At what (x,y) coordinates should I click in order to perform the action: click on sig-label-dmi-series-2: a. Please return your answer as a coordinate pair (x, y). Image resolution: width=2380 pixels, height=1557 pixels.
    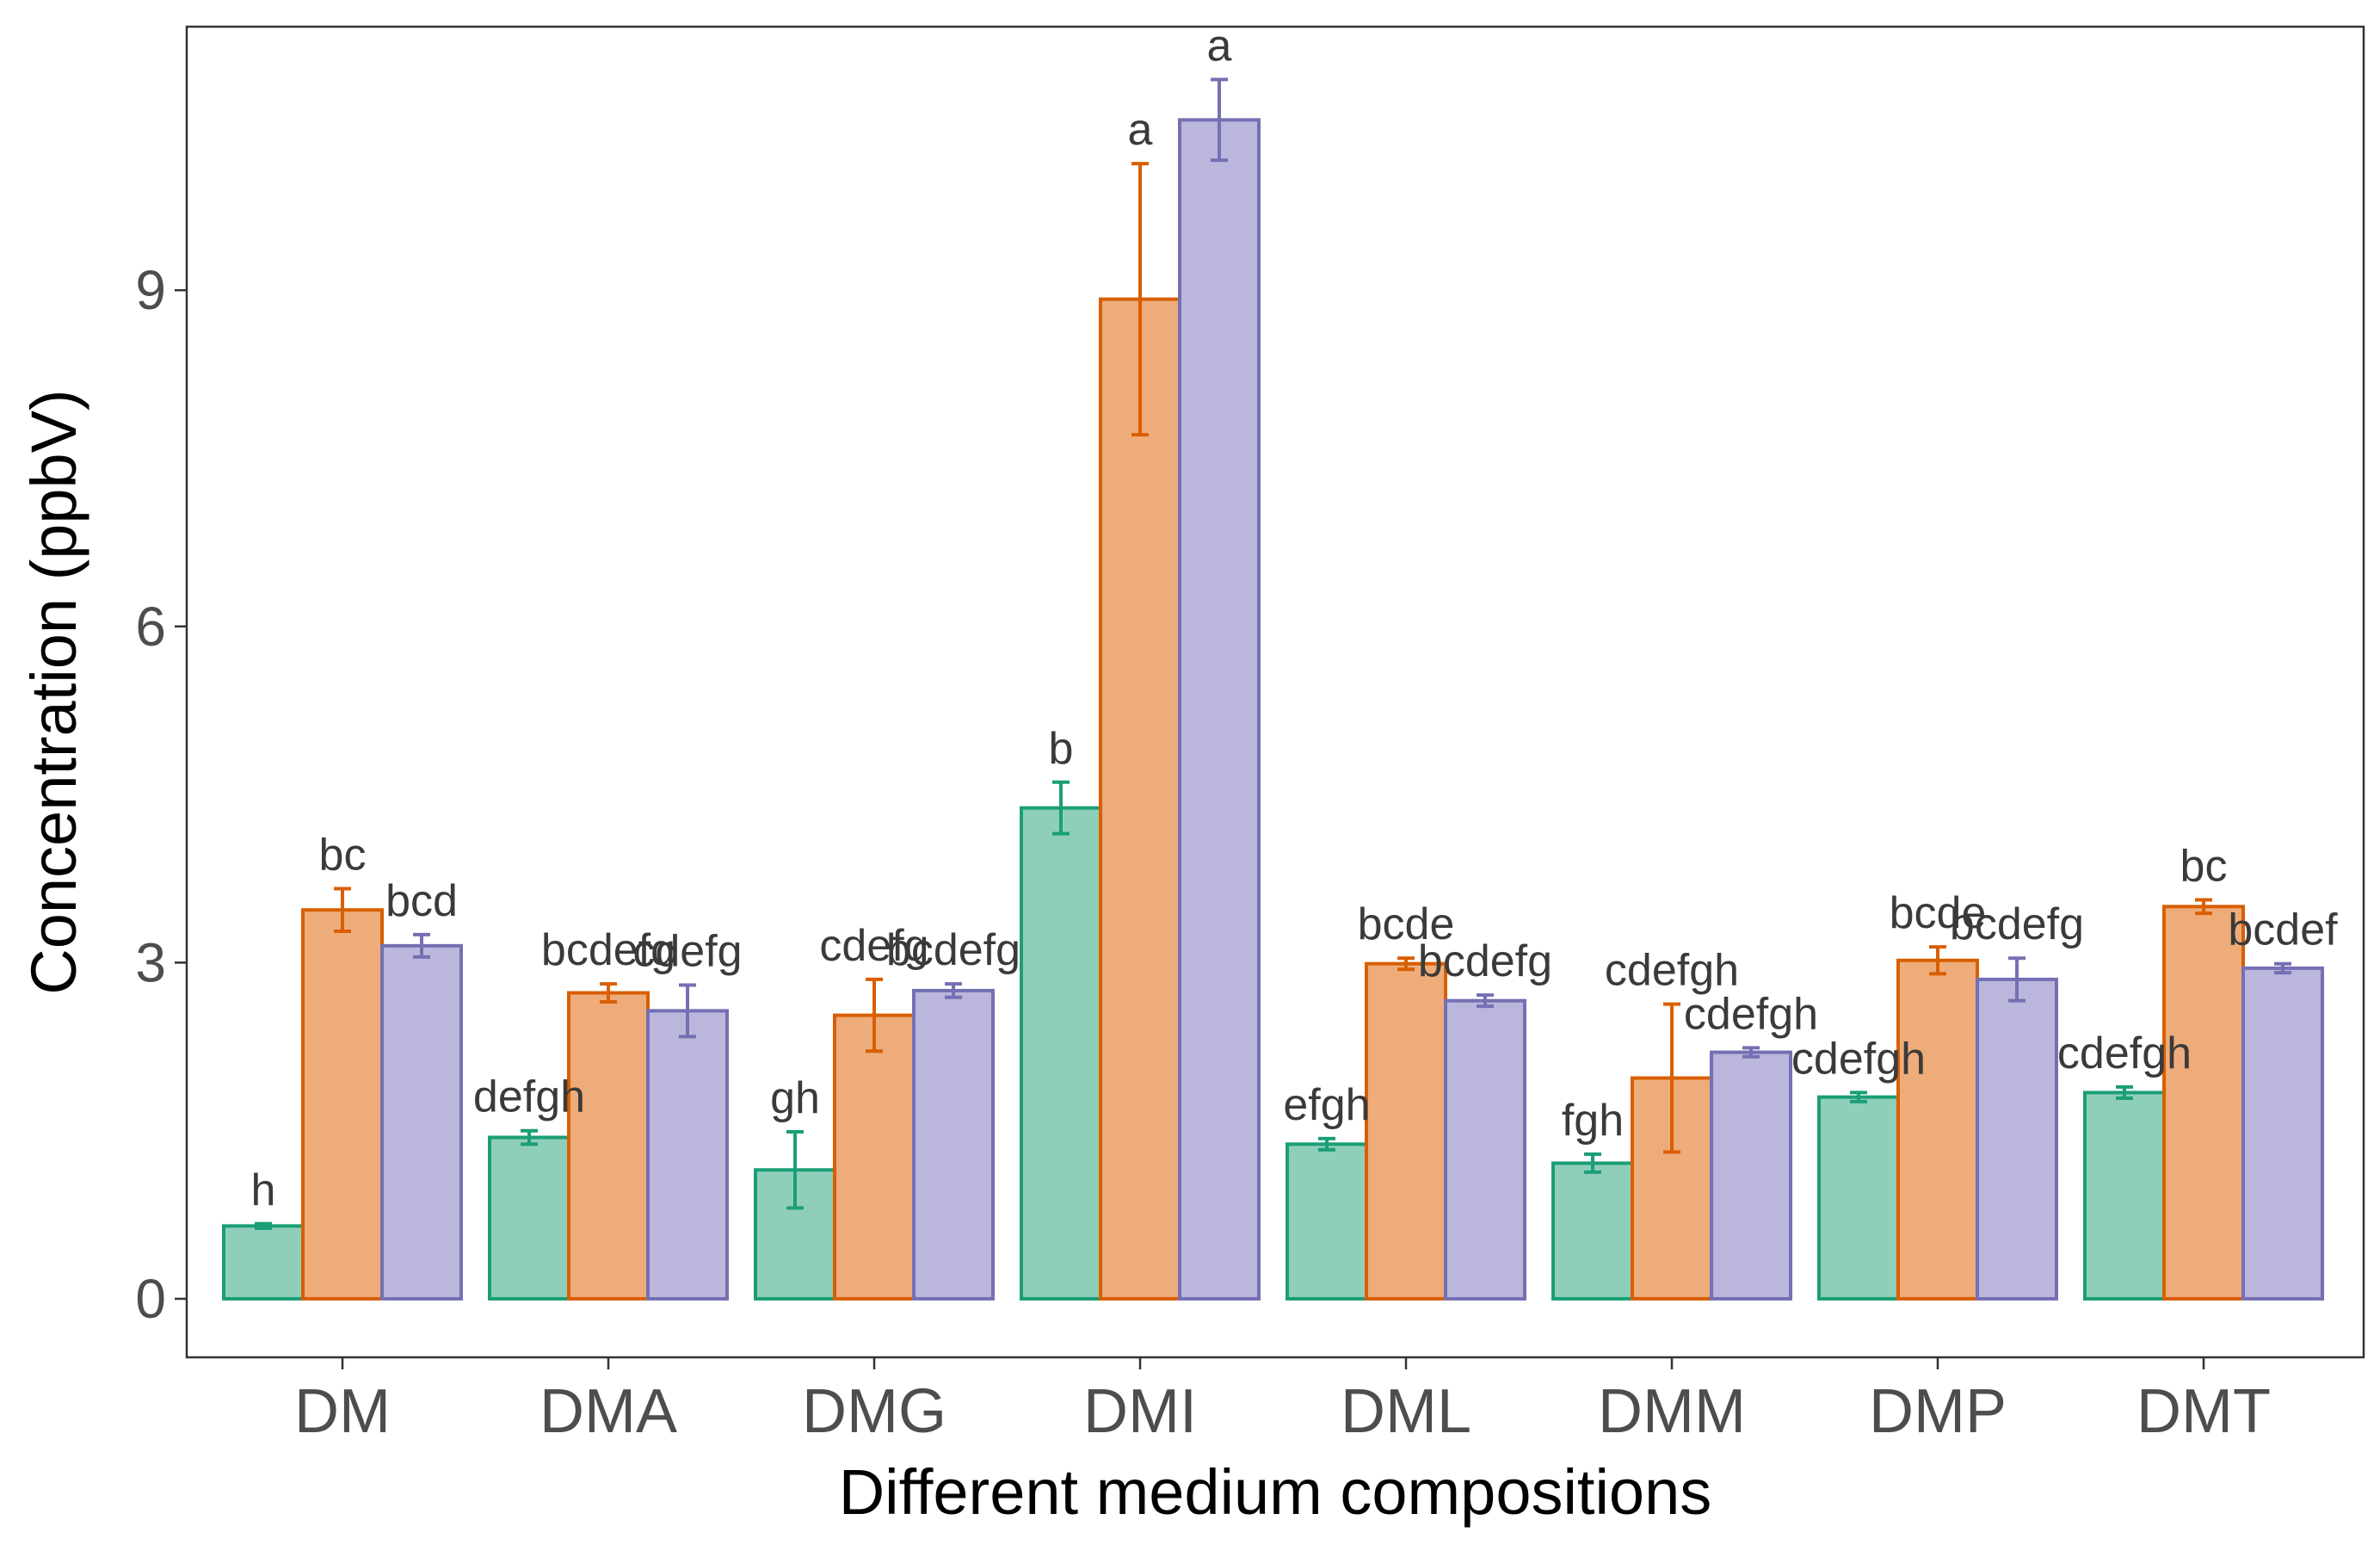
    Looking at the image, I should click on (1141, 130).